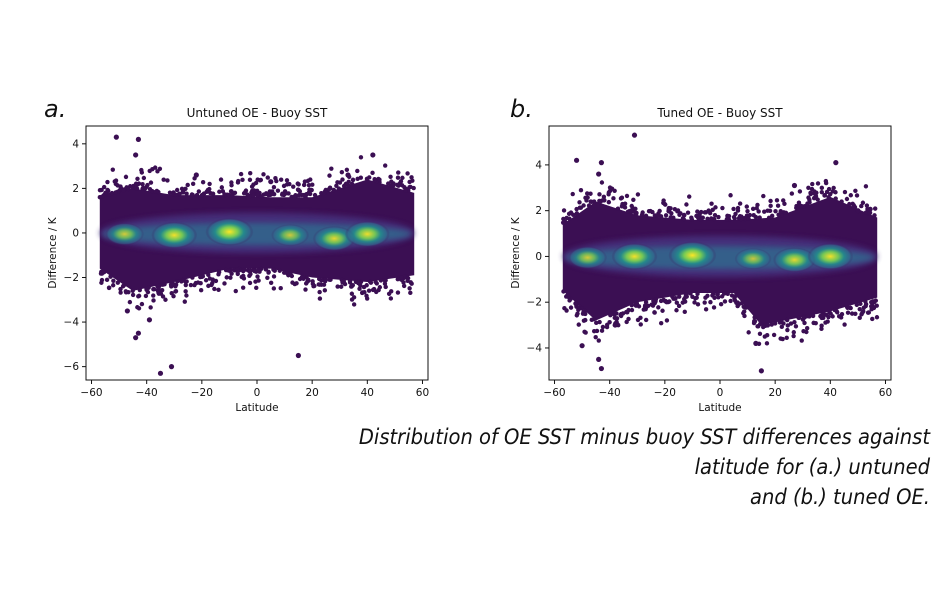  I want to click on y-tick-label: 4, so click(75, 144).